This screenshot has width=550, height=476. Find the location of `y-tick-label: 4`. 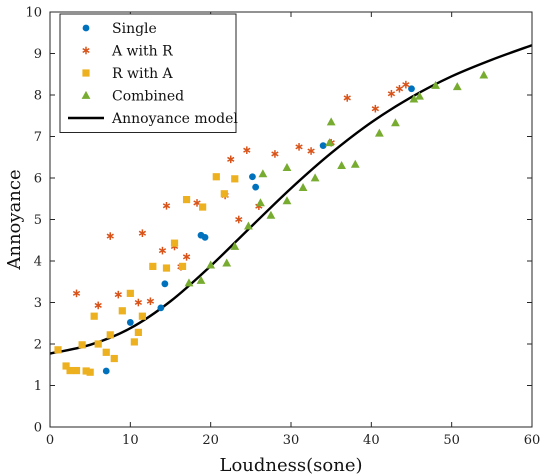

y-tick-label: 4 is located at coordinates (38, 262).